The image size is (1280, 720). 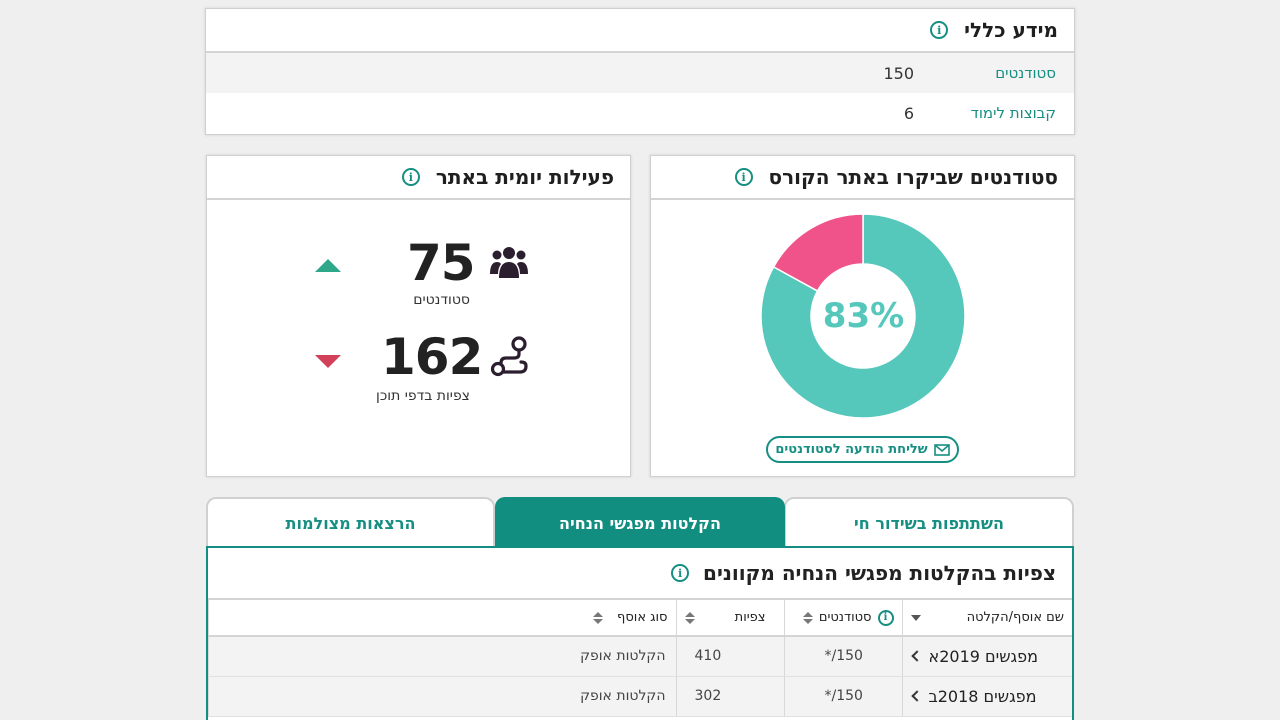 I want to click on daily-activity-header: פעילות יומית באתר i, so click(x=418, y=178).